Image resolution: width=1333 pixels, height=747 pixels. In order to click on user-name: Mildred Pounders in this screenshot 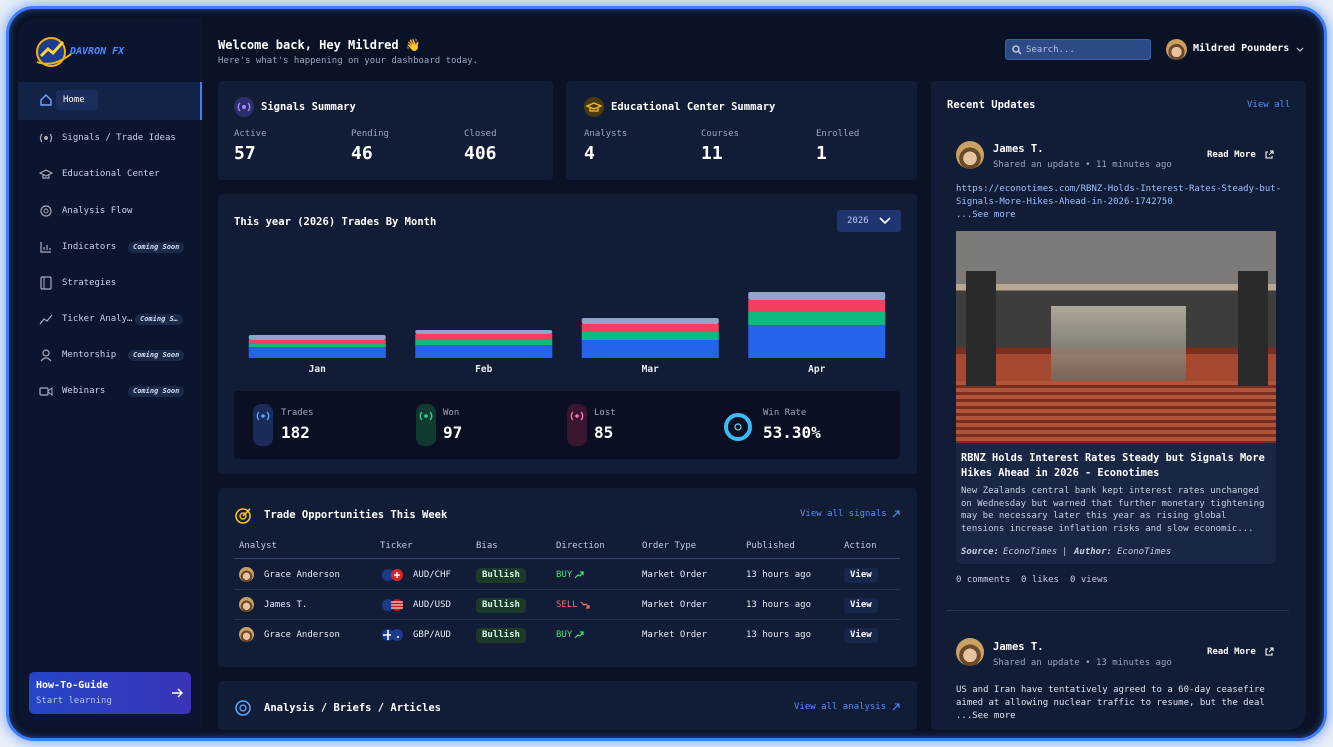, I will do `click(1241, 48)`.